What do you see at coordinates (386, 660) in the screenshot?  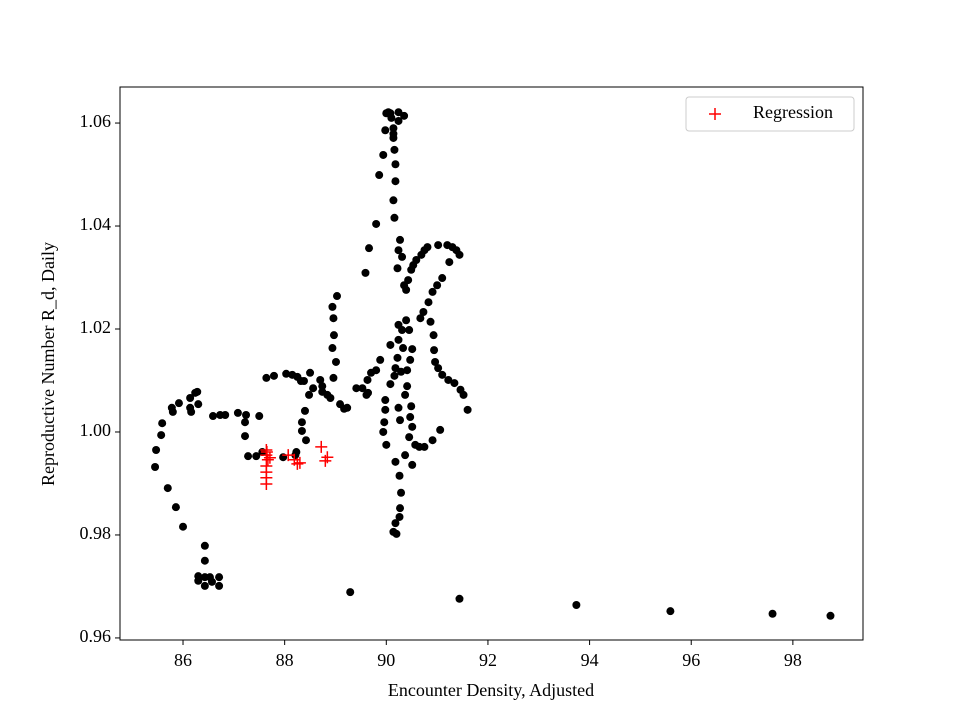 I see `x-tick-label: 90` at bounding box center [386, 660].